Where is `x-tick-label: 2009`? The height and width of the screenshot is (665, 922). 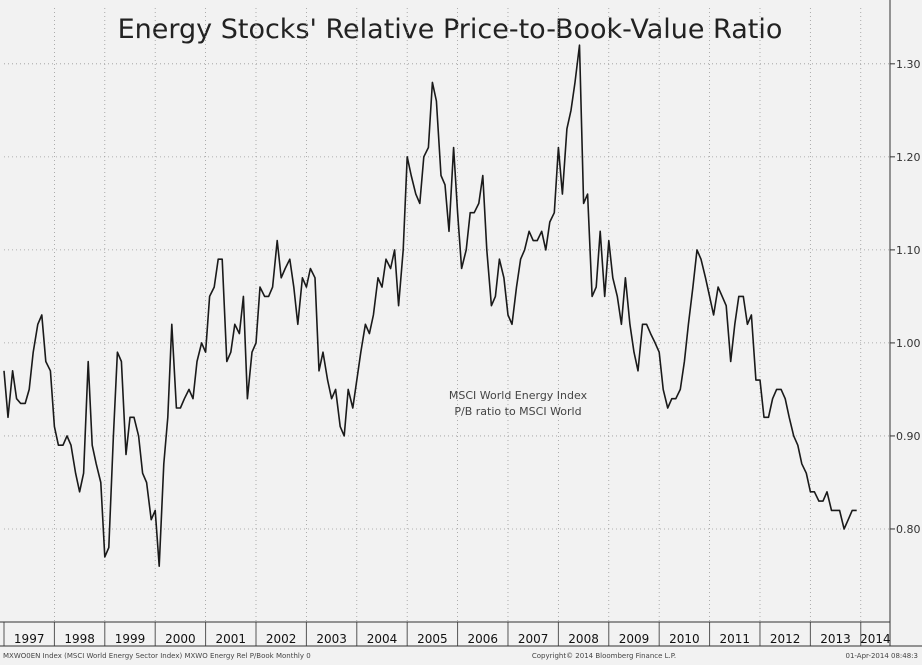 x-tick-label: 2009 is located at coordinates (634, 639).